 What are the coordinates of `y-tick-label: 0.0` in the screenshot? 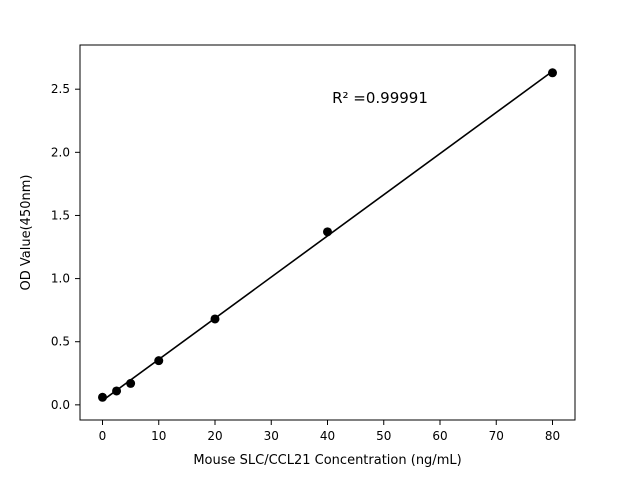 It's located at (60, 405).